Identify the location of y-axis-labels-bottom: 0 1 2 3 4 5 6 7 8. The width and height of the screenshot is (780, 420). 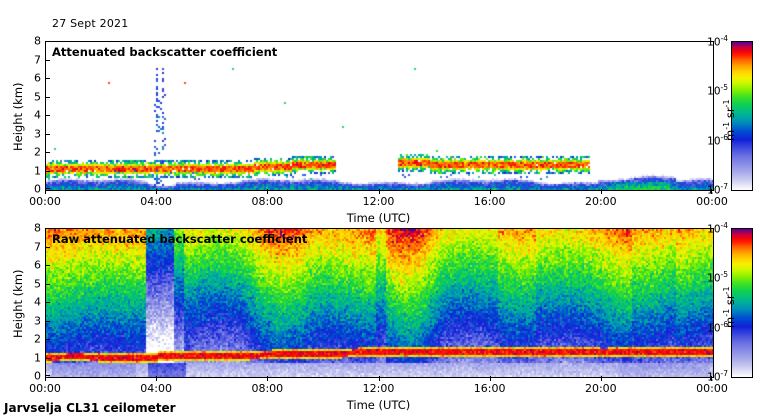
(28, 302).